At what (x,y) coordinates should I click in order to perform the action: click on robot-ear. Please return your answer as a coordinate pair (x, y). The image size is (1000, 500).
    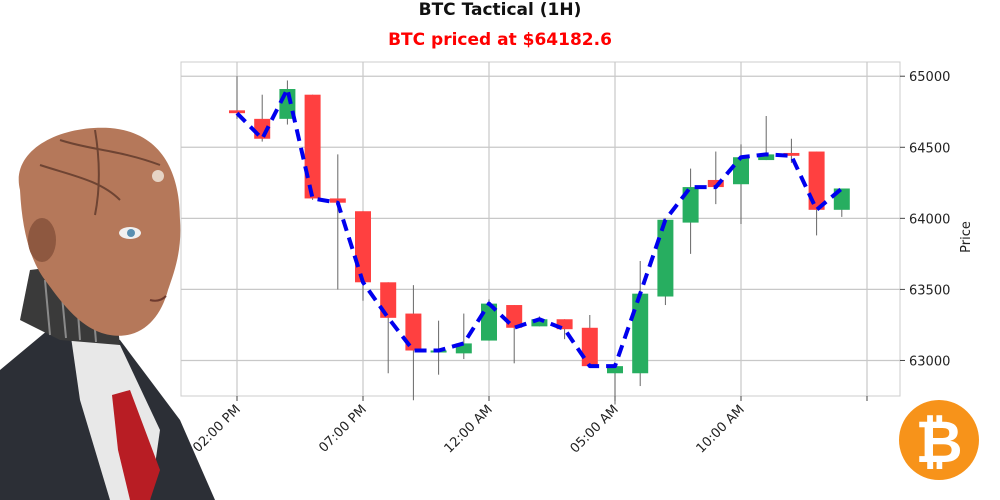
    Looking at the image, I should click on (42, 240).